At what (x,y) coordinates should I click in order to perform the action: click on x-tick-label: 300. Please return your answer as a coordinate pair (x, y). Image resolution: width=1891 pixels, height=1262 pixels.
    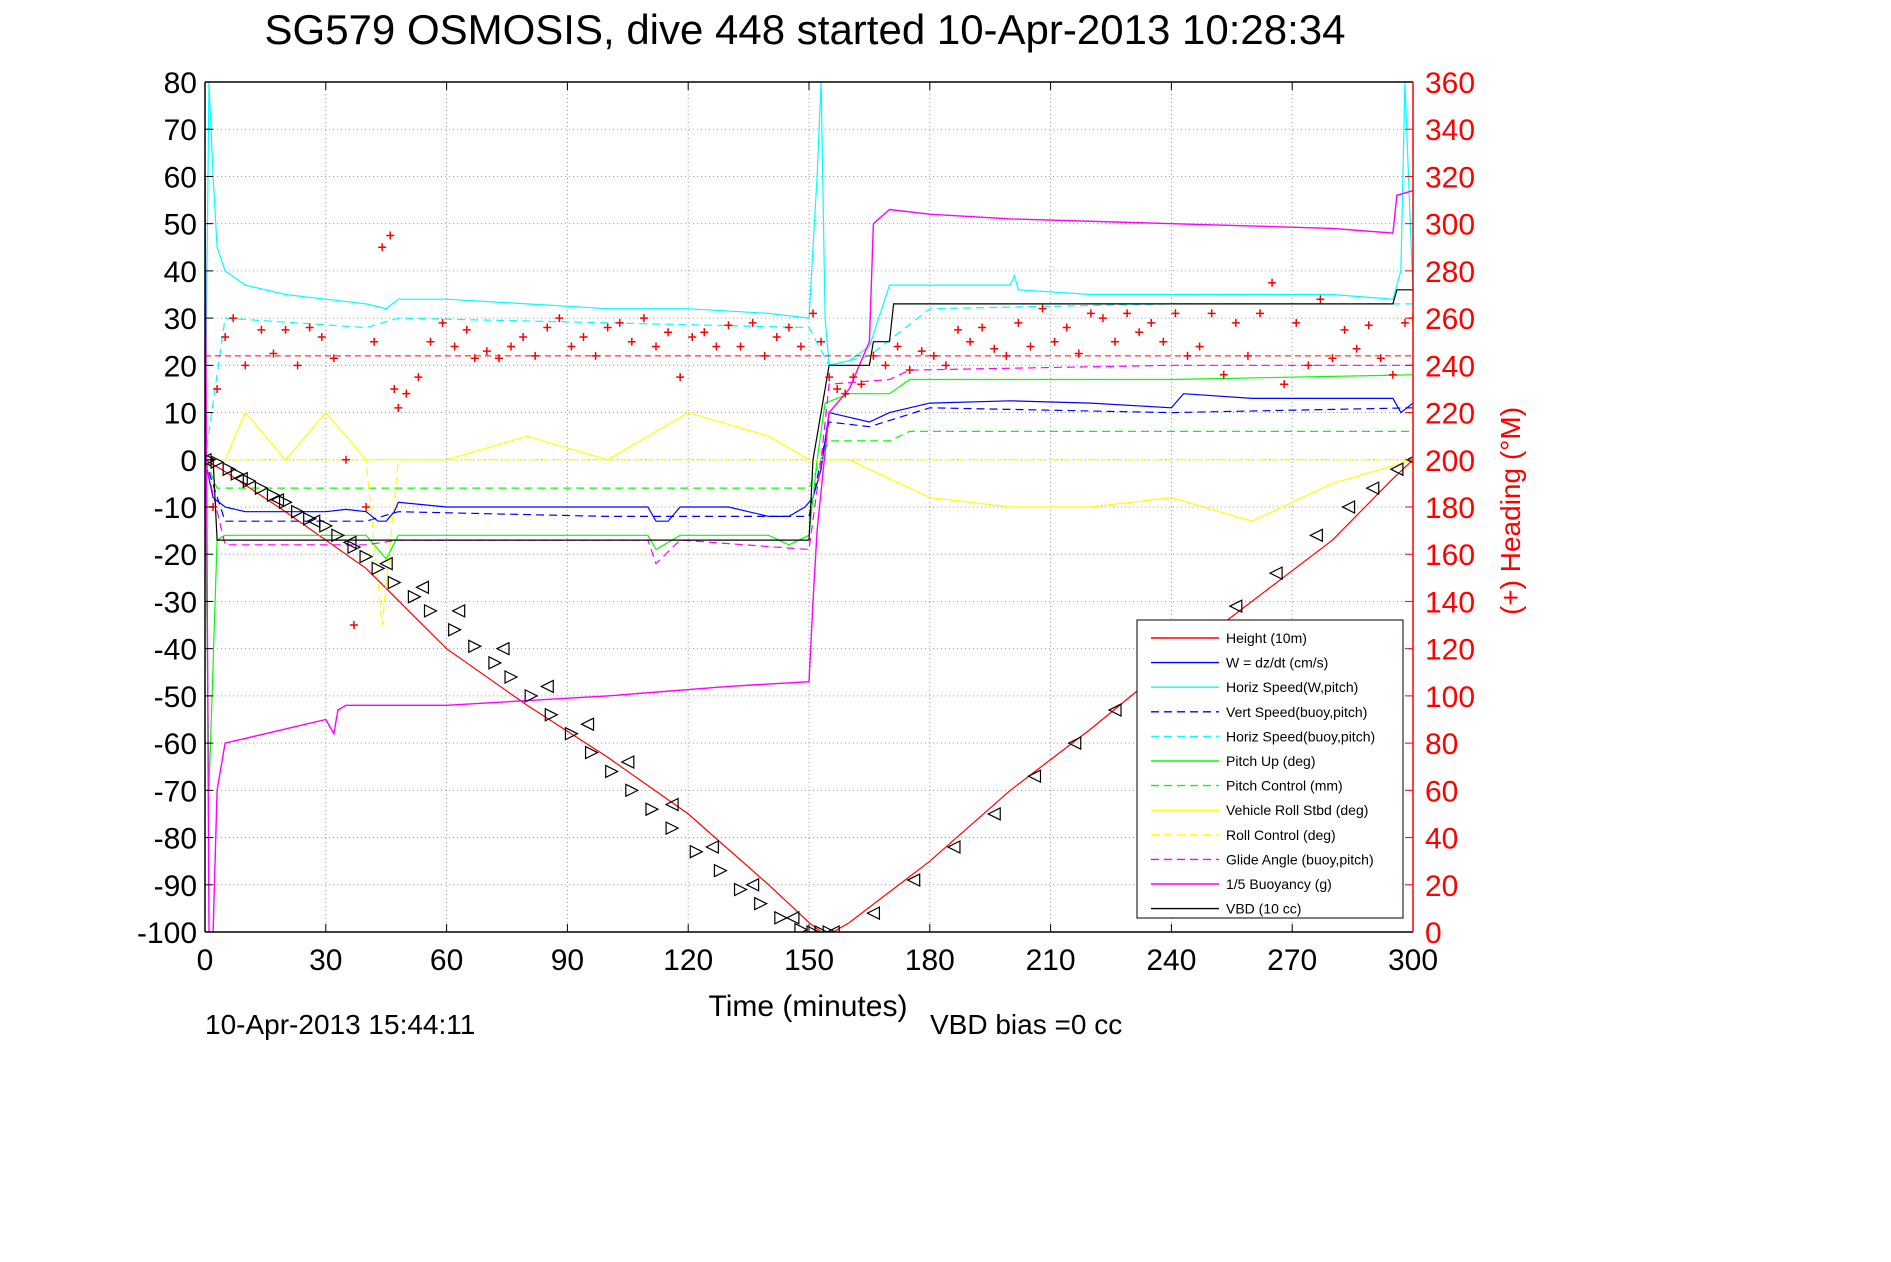
    Looking at the image, I should click on (1413, 960).